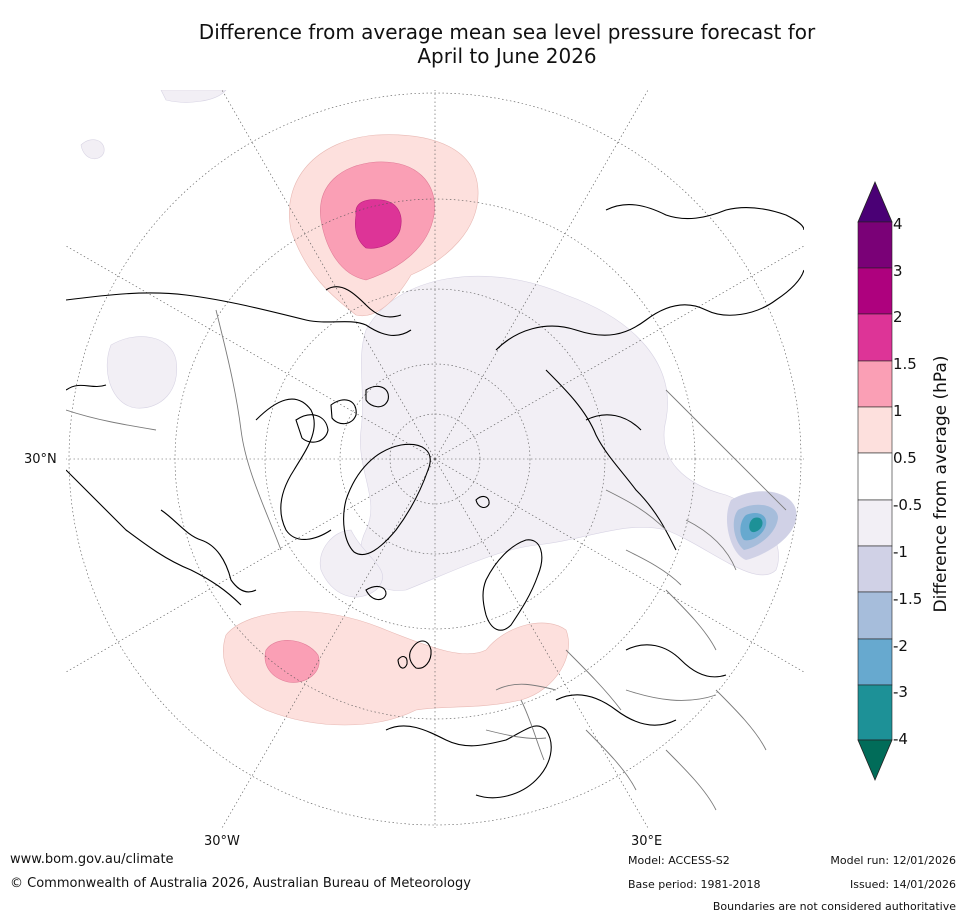 The image size is (965, 919). I want to click on lon-label-30w: 30°W, so click(222, 841).